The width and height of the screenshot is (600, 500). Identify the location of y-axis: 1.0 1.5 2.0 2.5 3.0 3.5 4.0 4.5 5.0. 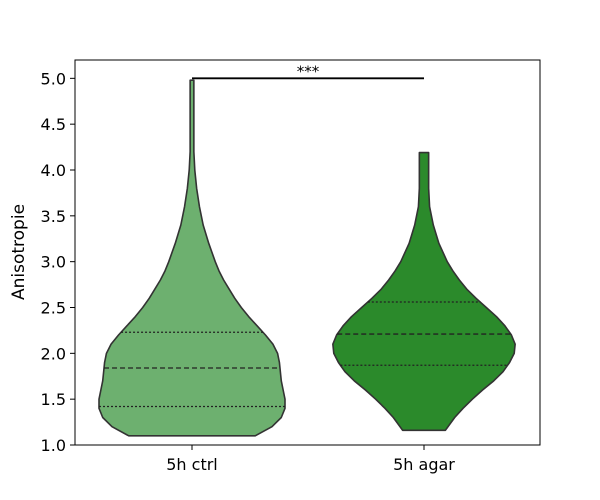
(58, 262).